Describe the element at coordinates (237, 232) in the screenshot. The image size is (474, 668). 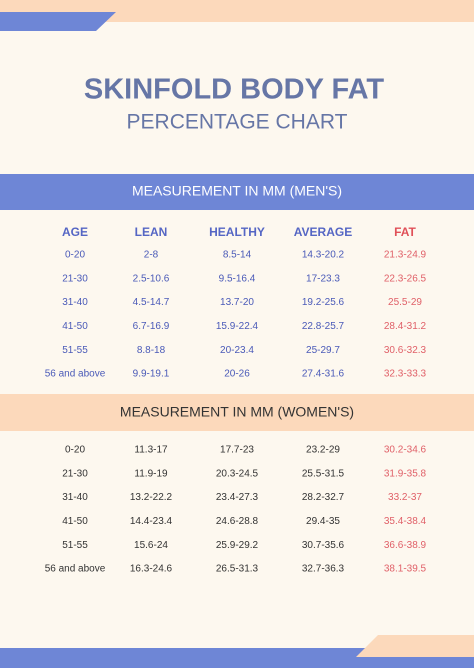
I see `column-header: HEALTHY` at that location.